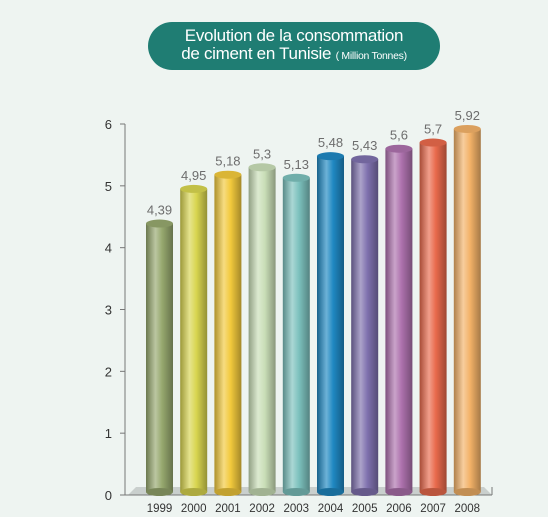 This screenshot has height=517, width=548. Describe the element at coordinates (364, 145) in the screenshot. I see `data-label: 5,43` at that location.